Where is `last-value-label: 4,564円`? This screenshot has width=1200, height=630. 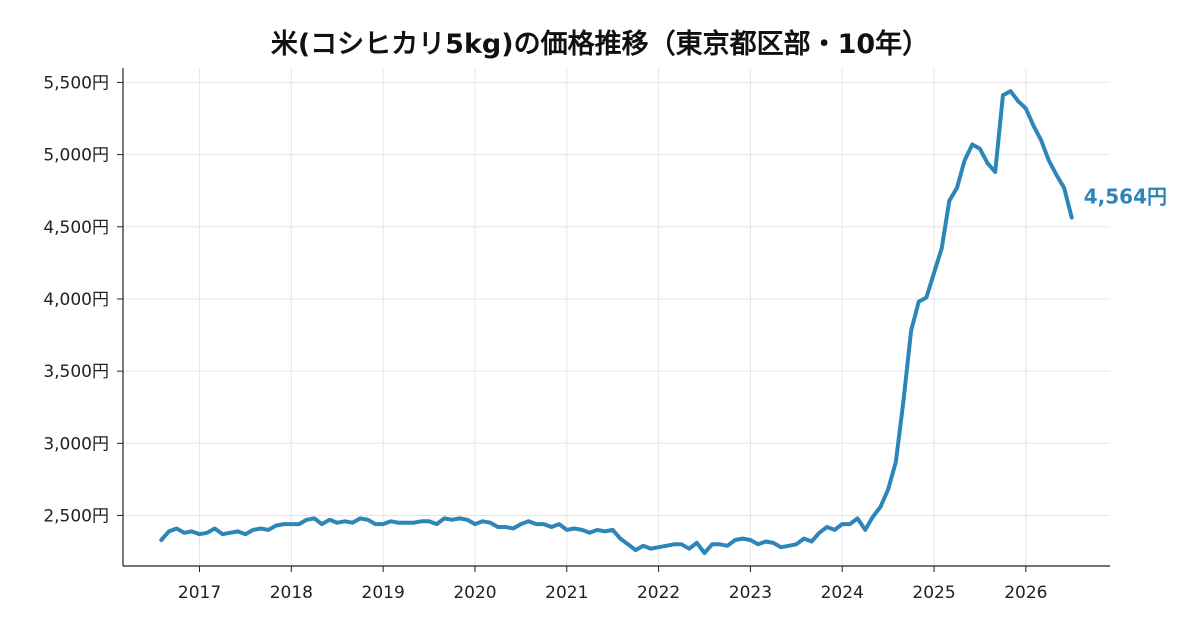 last-value-label: 4,564円 is located at coordinates (1125, 197).